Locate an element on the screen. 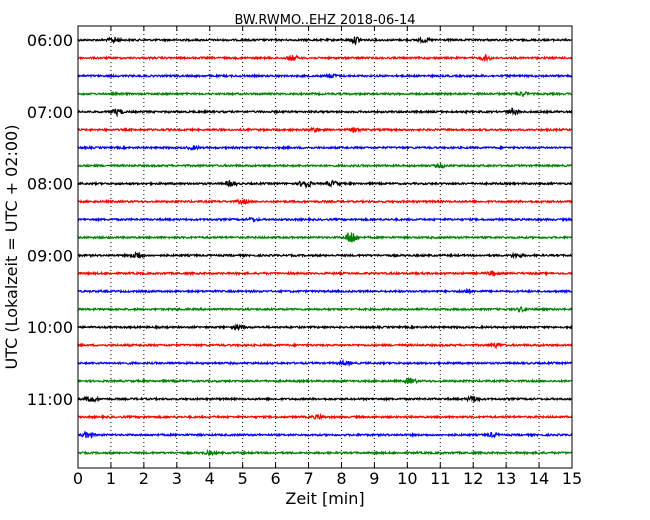  y-axis-label: UTC (Lokalzeit = UTC + 02:00) is located at coordinates (11, 247).